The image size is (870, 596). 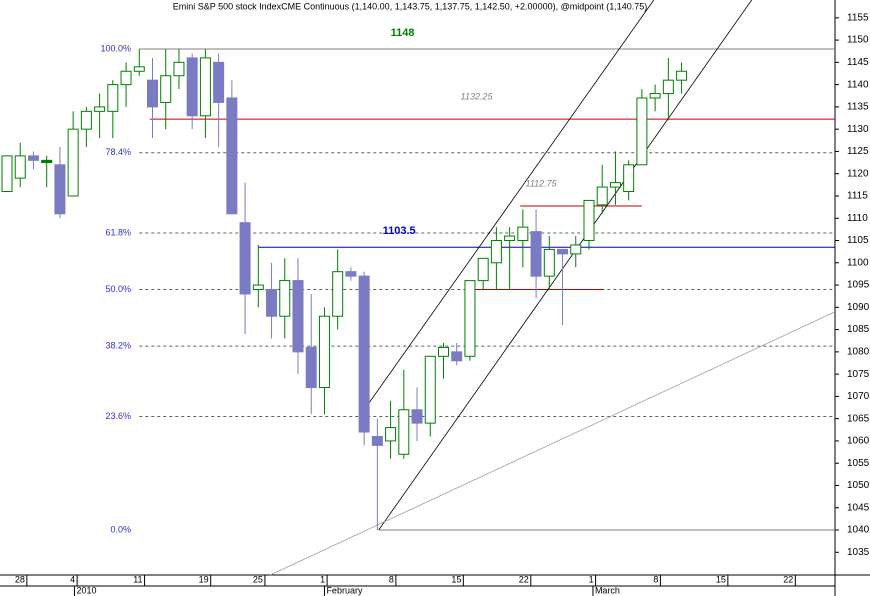 What do you see at coordinates (118, 232) in the screenshot?
I see `fib-label: 61.8%` at bounding box center [118, 232].